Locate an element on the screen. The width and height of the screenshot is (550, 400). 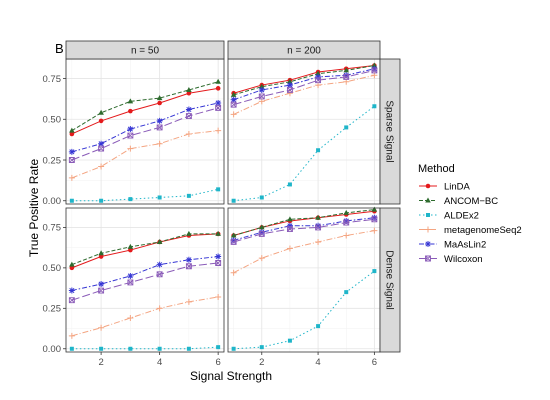
y-axis-title: True Positive Rate is located at coordinates (34, 208).